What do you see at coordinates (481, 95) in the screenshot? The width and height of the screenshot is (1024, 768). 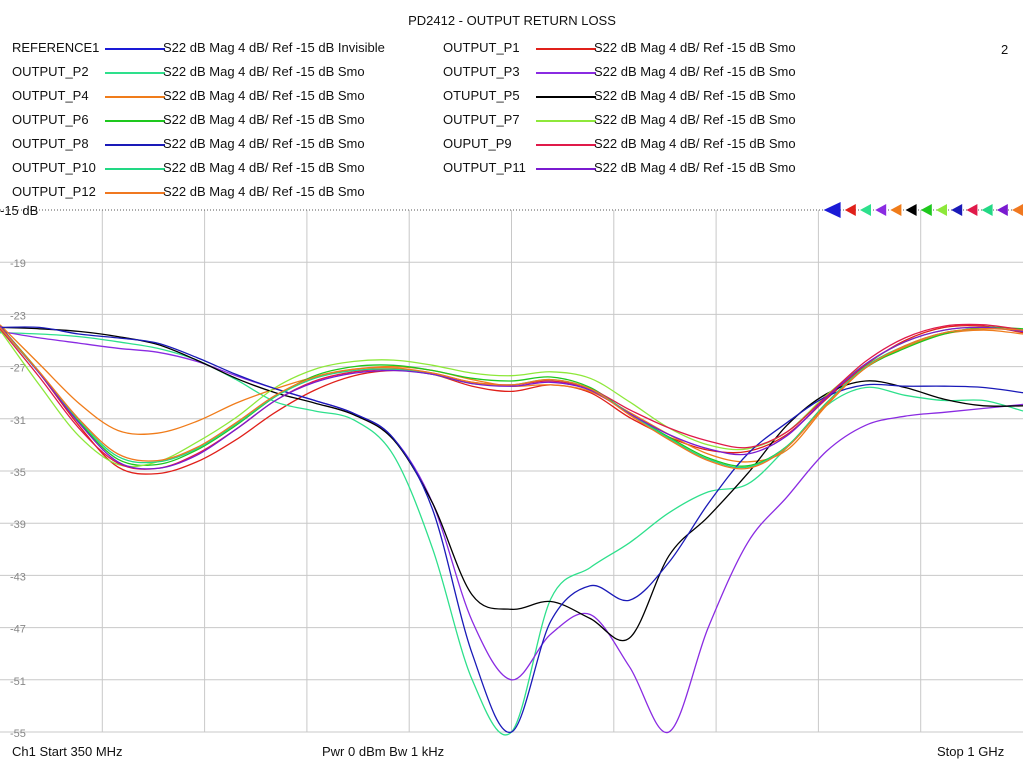 I see `legend-trace-name: OTUPUT_P5` at bounding box center [481, 95].